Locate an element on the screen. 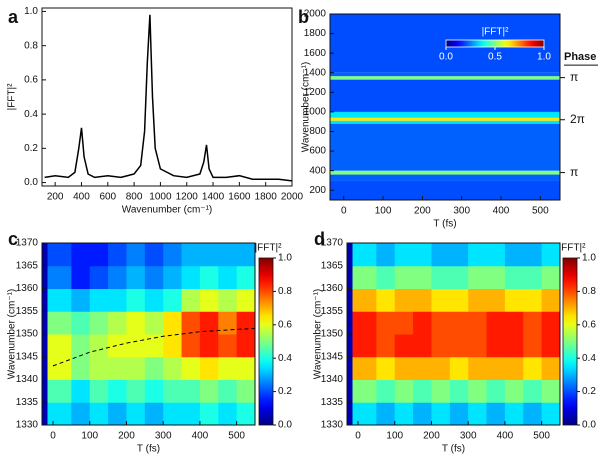  panel-label: a is located at coordinates (13, 17).